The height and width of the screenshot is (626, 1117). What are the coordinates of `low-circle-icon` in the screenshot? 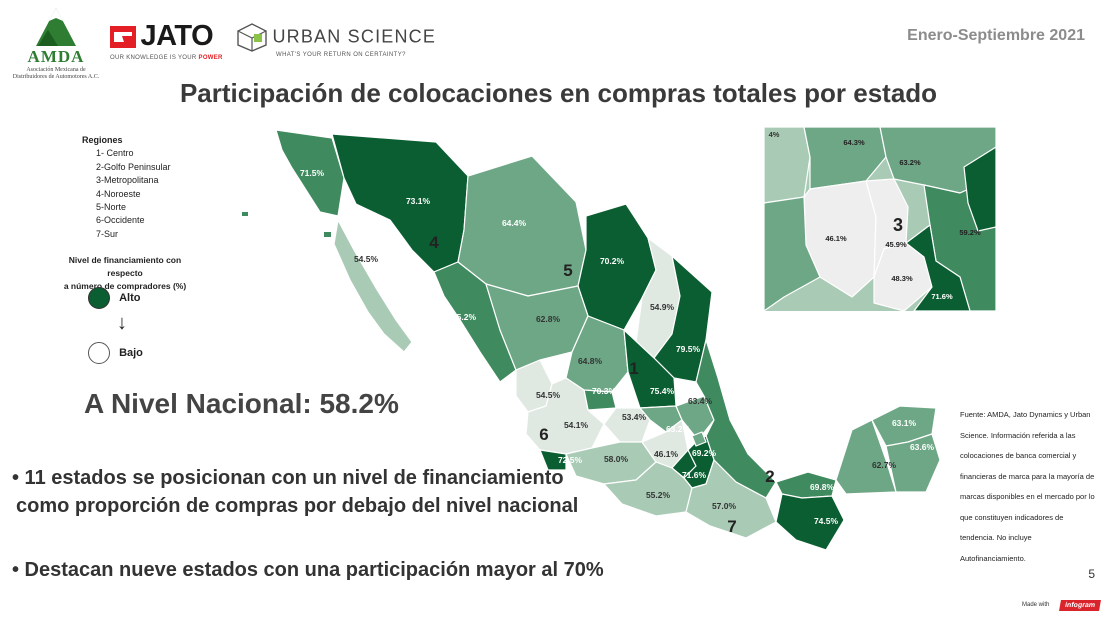 It's located at (99, 353).